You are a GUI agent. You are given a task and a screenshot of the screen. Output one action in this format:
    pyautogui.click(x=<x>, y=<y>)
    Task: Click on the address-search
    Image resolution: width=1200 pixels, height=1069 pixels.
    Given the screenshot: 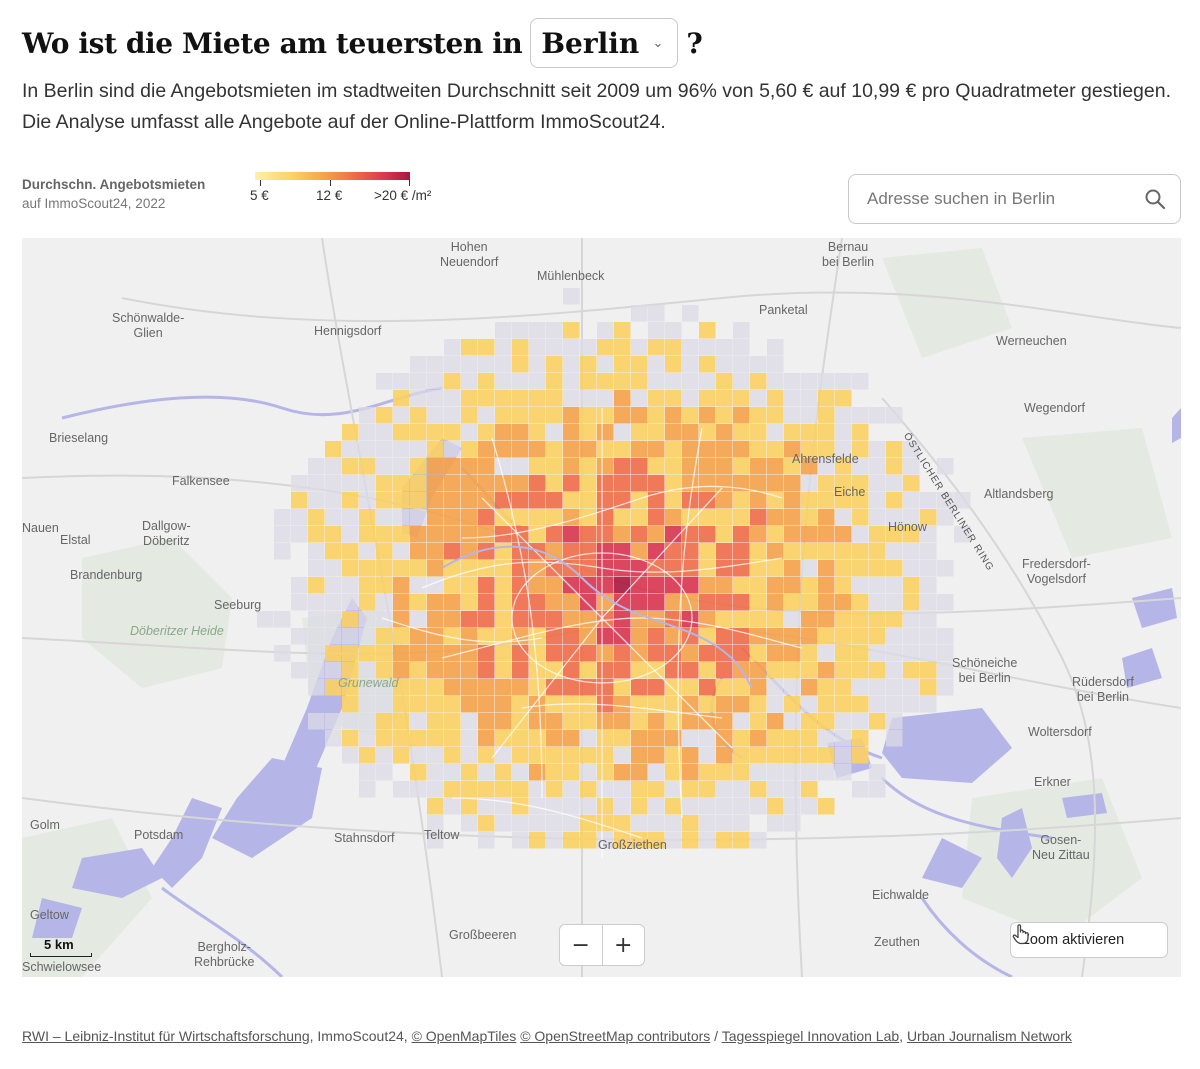 What is the action you would take?
    pyautogui.click(x=1014, y=199)
    